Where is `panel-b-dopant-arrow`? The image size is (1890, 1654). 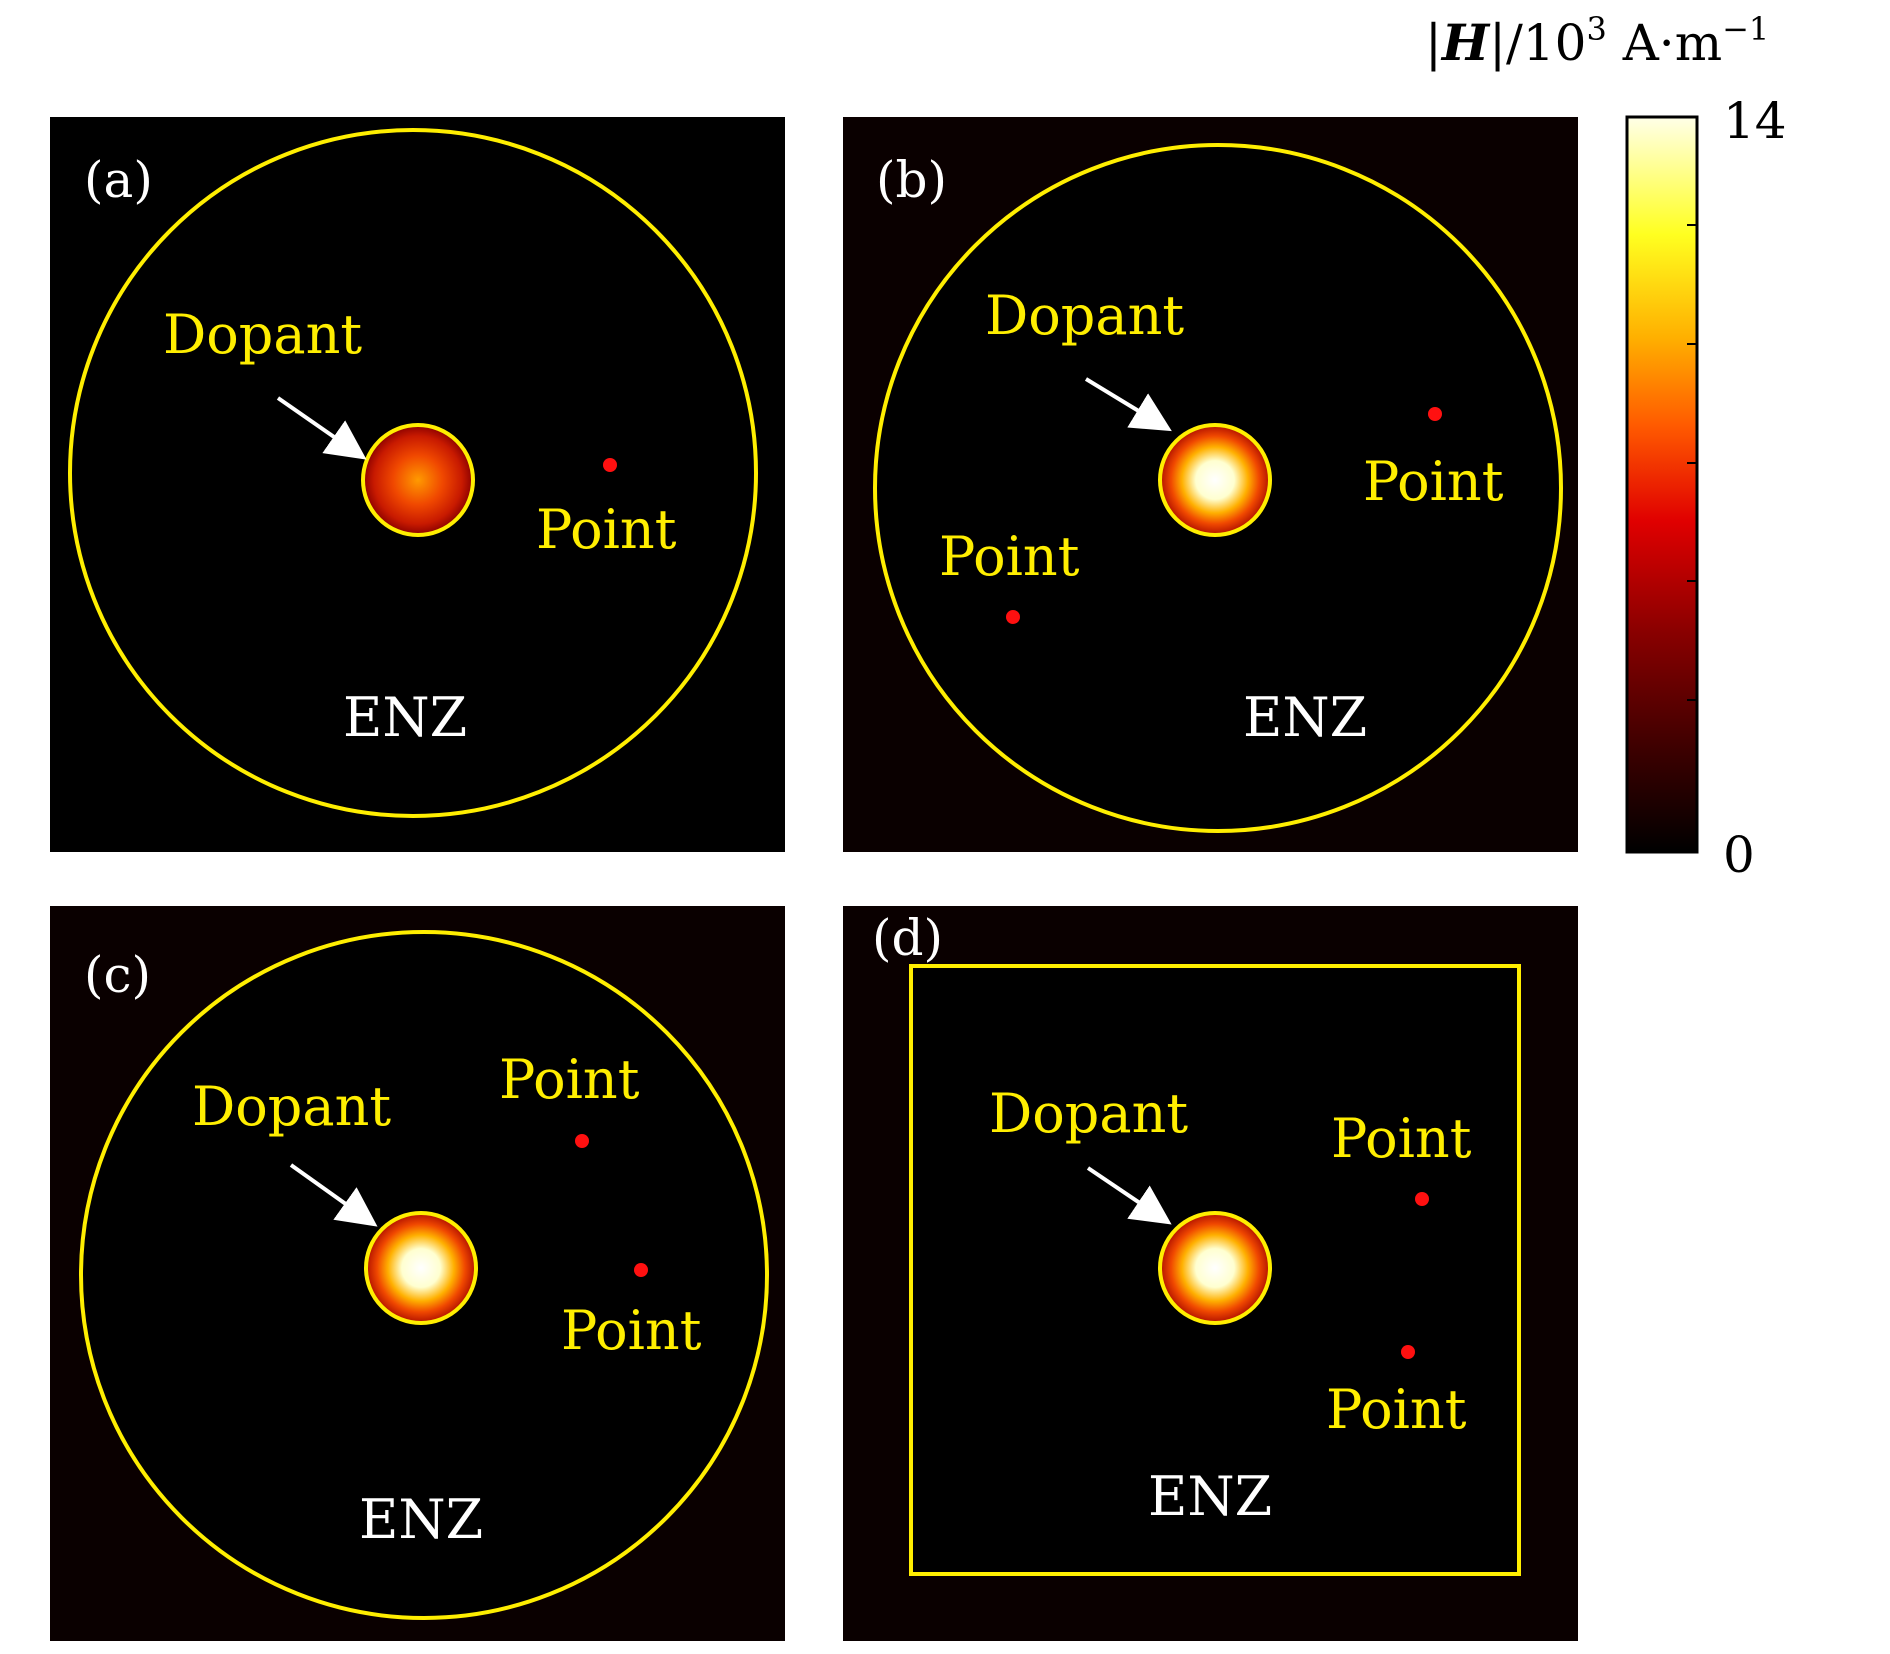 panel-b-dopant-arrow is located at coordinates (1128, 404).